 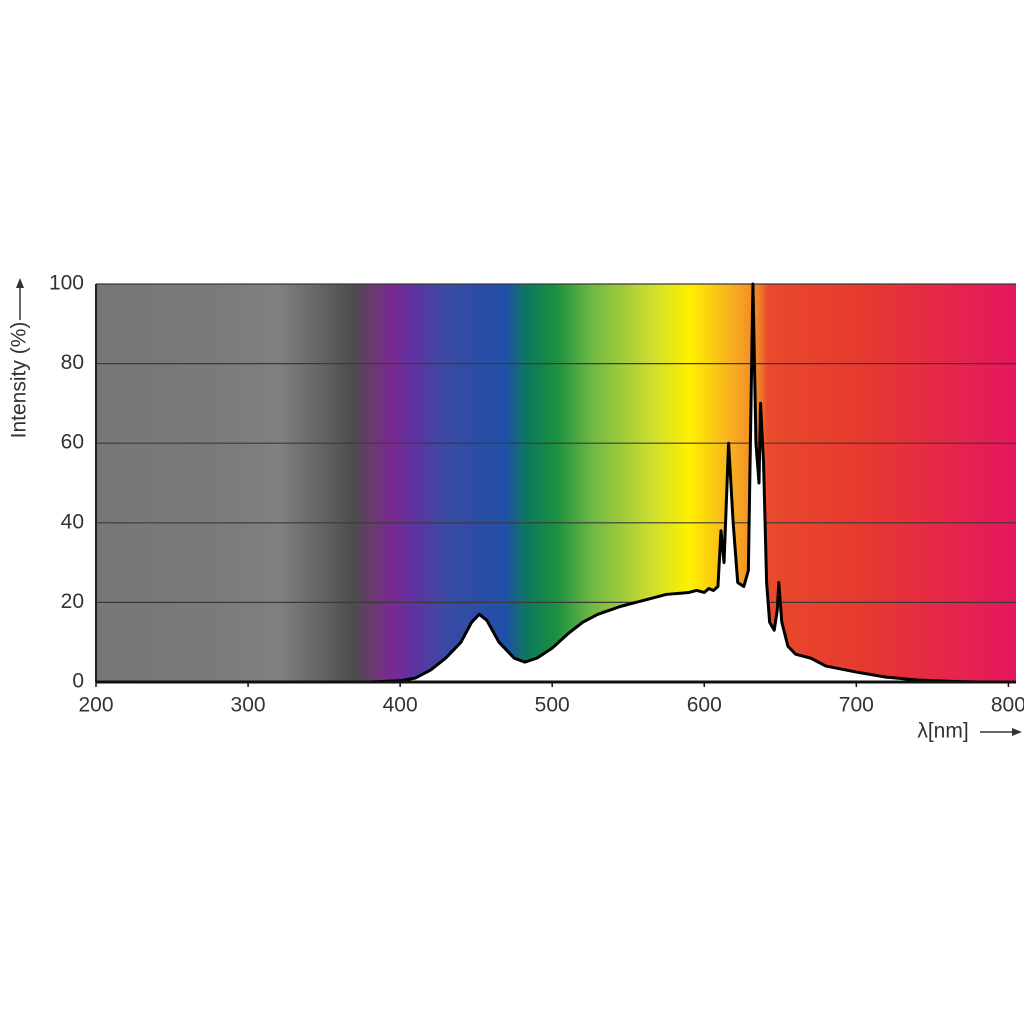 I want to click on x-tick-label: 800, so click(x=1007, y=705).